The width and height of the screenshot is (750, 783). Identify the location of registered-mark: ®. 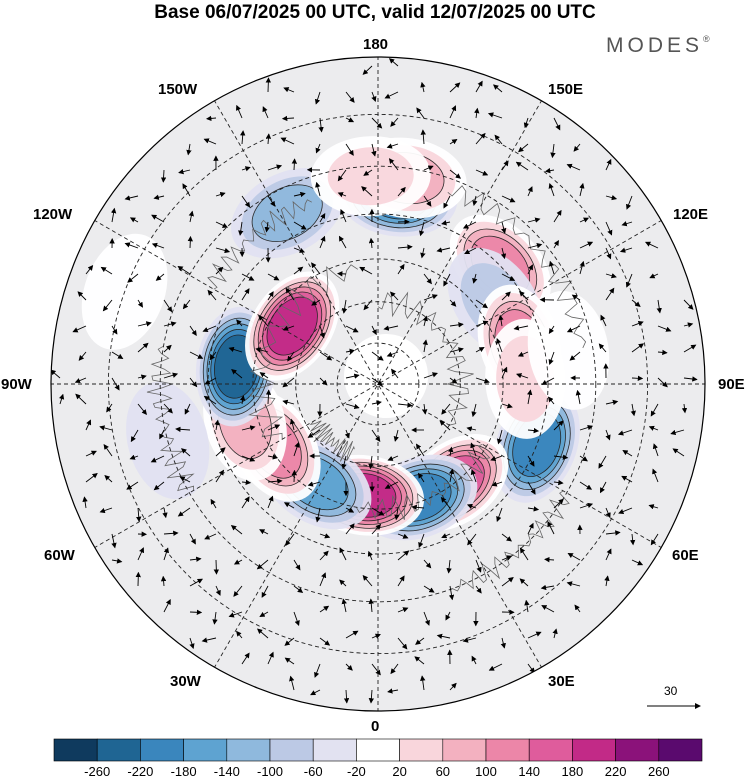
(706, 39).